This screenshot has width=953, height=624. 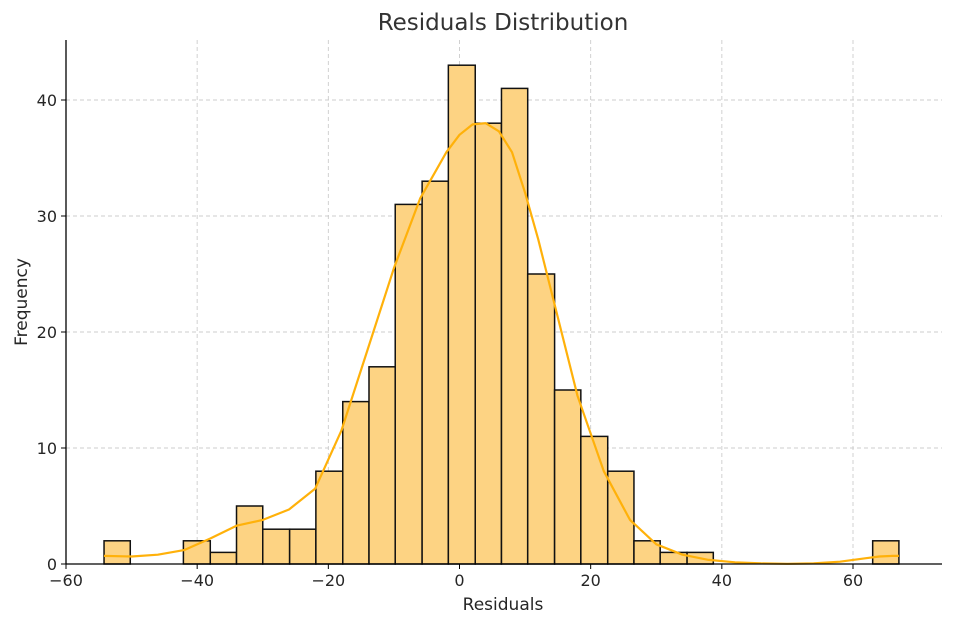 What do you see at coordinates (22, 302) in the screenshot?
I see `y-axis-label: Frequency` at bounding box center [22, 302].